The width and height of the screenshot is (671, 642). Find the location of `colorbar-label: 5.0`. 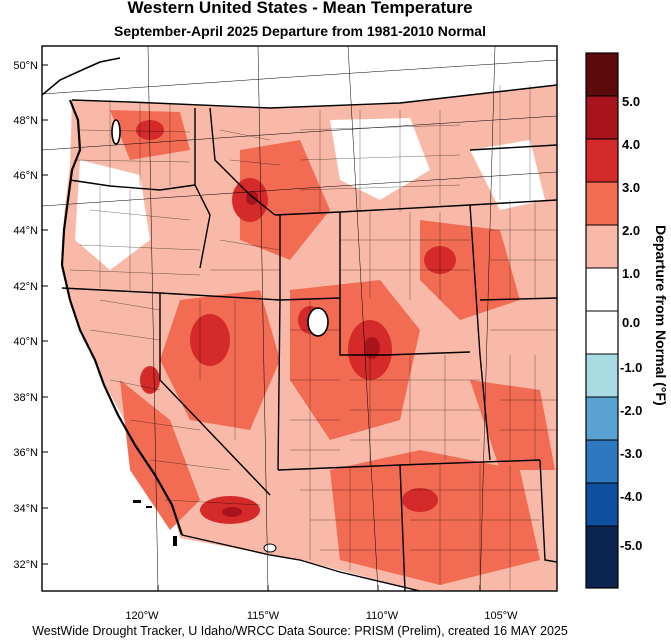

colorbar-label: 5.0 is located at coordinates (631, 101).